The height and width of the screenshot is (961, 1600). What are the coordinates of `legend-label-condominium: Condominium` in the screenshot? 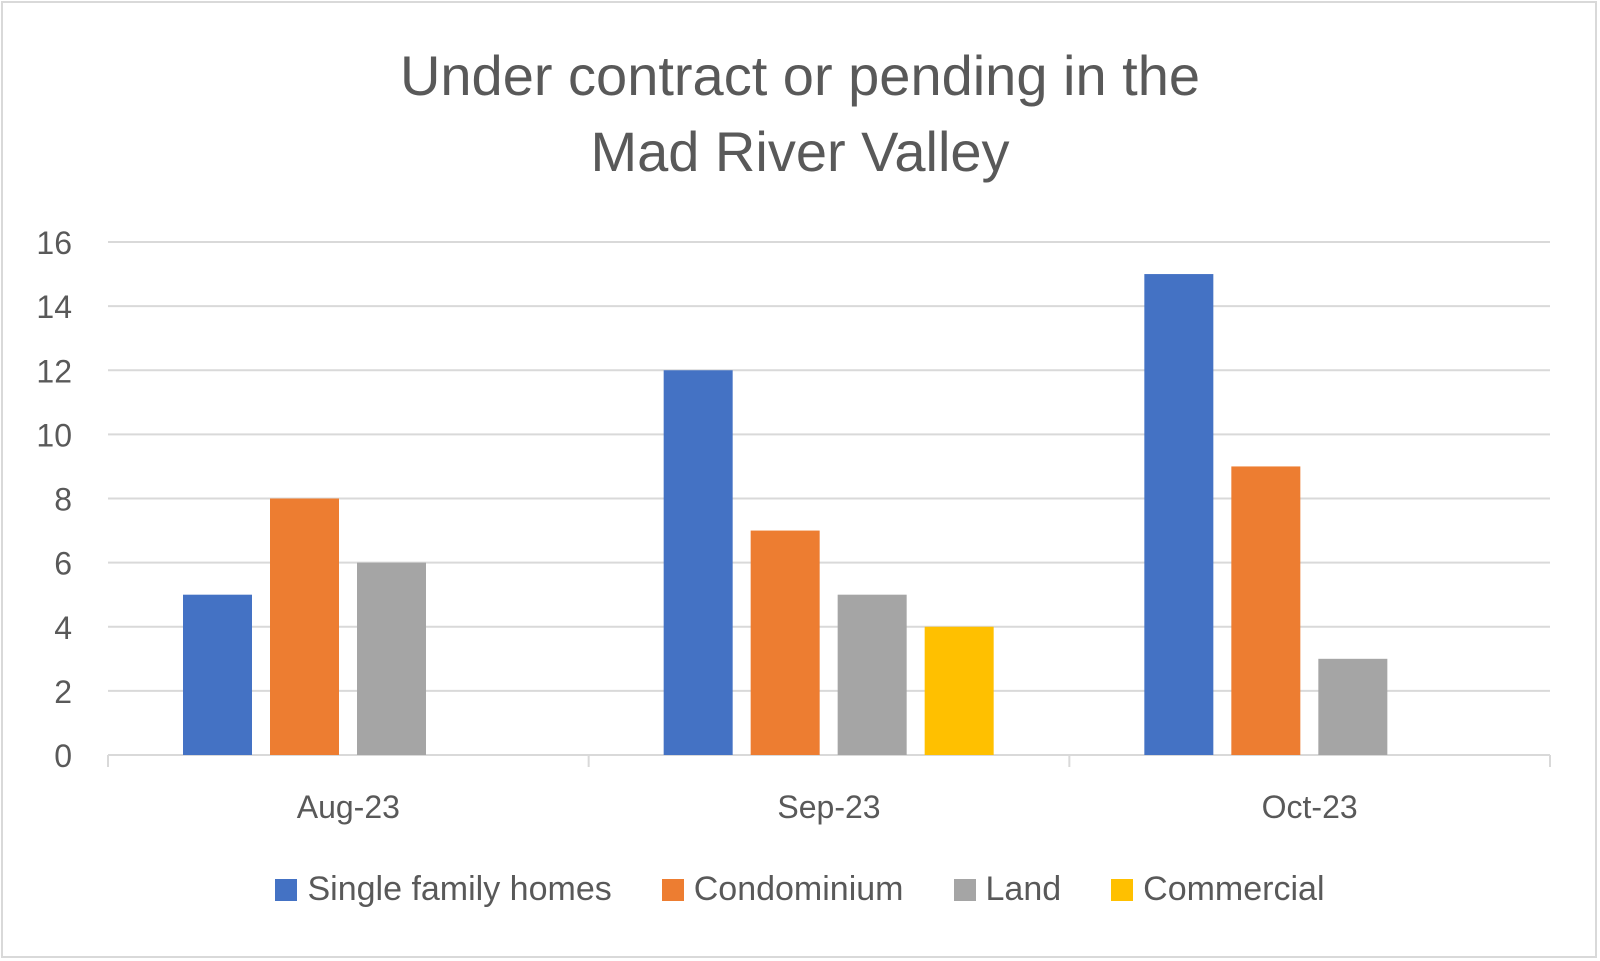 It's located at (798, 889).